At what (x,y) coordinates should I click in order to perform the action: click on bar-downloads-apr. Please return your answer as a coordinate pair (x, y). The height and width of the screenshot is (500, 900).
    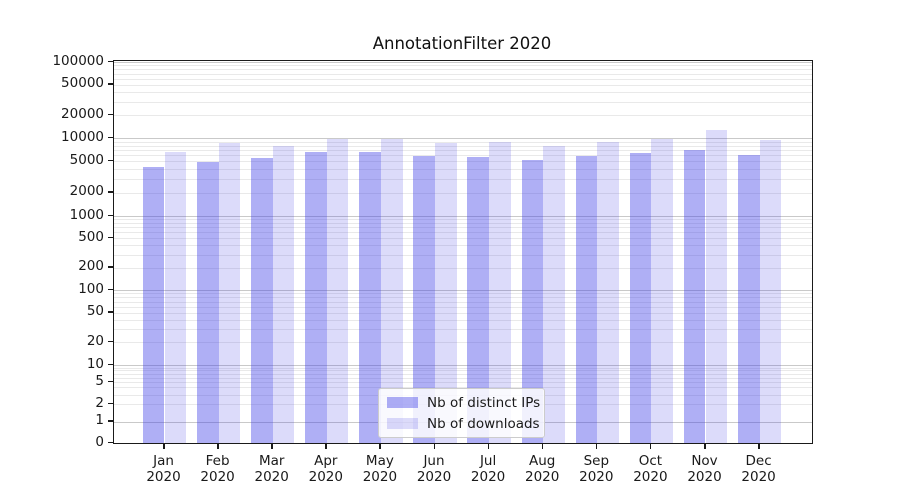
    Looking at the image, I should click on (337, 291).